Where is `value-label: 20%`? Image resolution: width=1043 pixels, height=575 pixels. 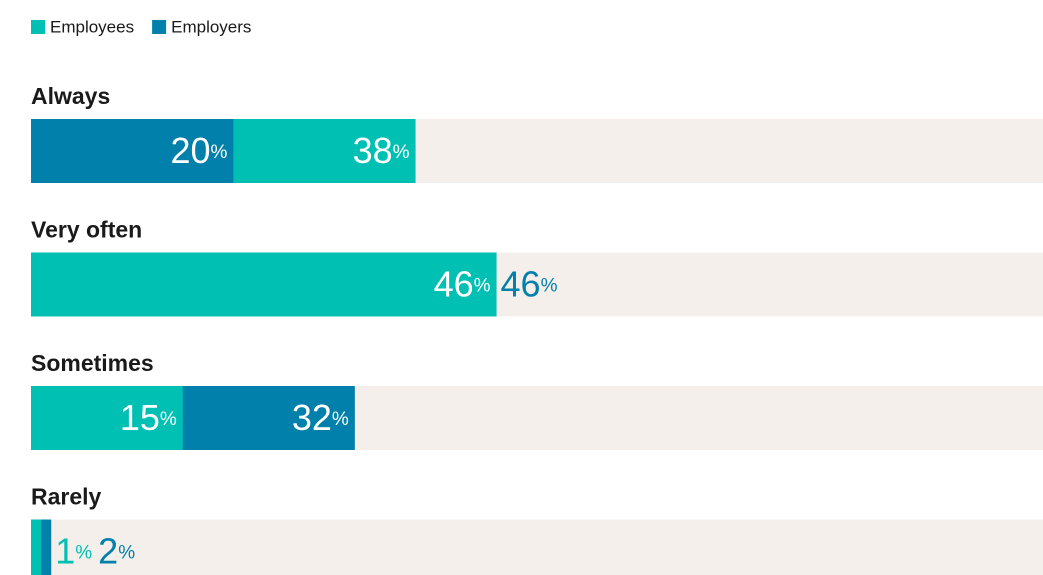 value-label: 20% is located at coordinates (198, 150).